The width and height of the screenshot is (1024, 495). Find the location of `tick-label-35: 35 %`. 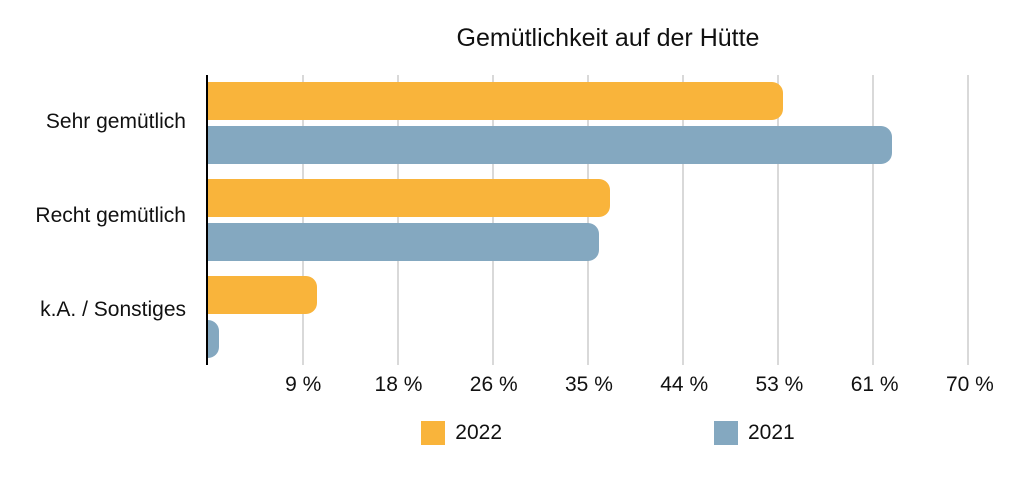

tick-label-35: 35 % is located at coordinates (589, 384).